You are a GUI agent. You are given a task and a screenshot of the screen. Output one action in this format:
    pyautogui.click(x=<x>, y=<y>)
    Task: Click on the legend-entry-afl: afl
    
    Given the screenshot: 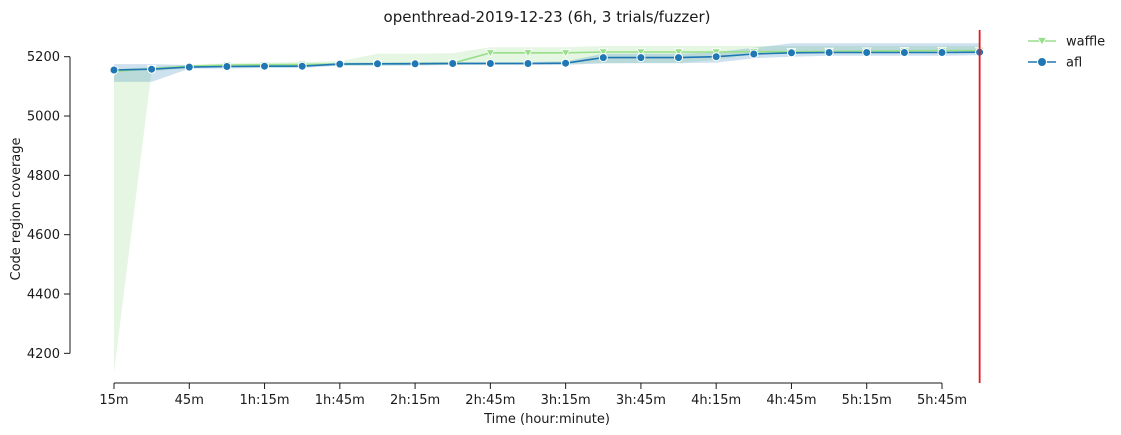 What is the action you would take?
    pyautogui.click(x=1055, y=63)
    